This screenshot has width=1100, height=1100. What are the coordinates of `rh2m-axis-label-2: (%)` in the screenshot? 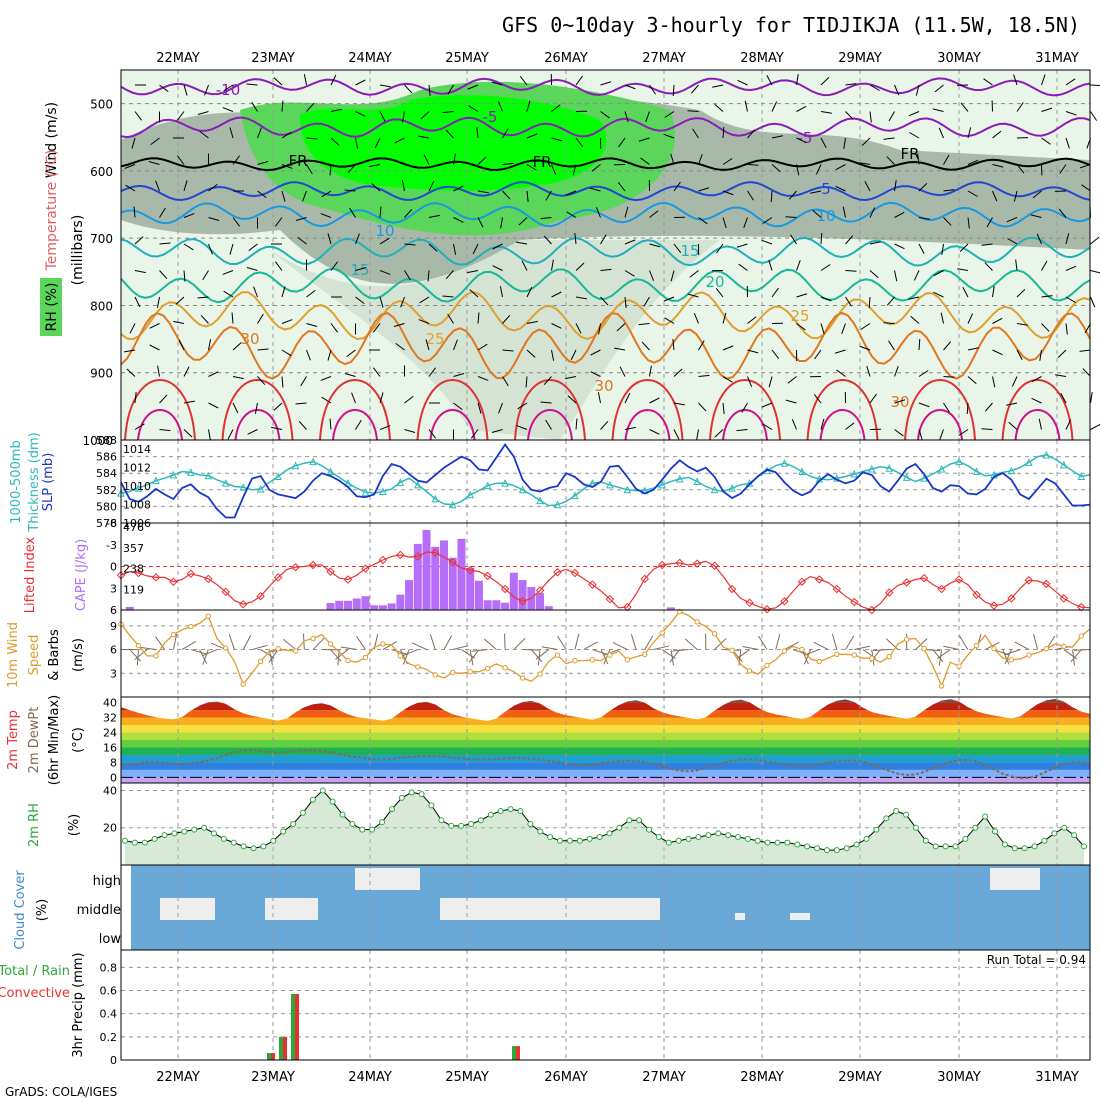 It's located at (74, 825).